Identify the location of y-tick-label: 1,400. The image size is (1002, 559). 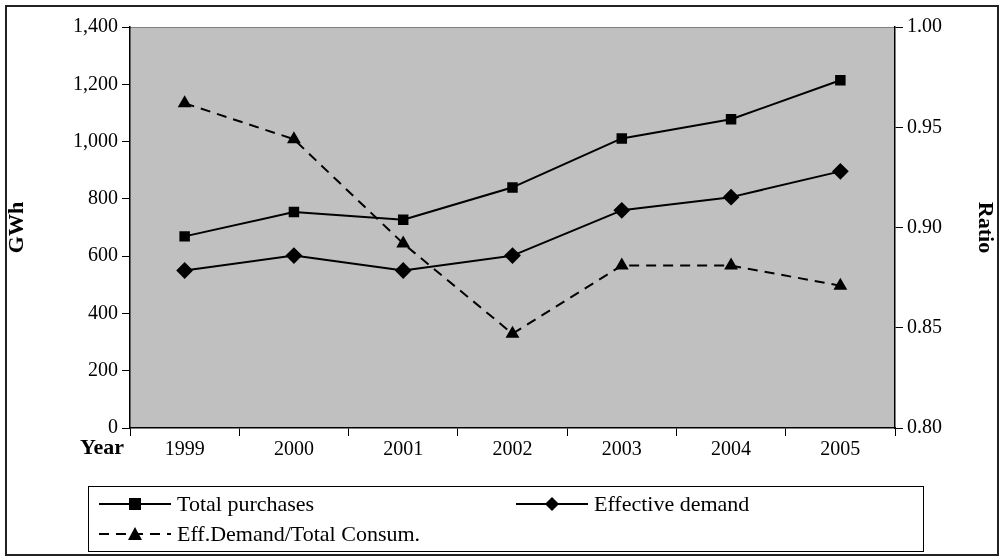
(95, 25).